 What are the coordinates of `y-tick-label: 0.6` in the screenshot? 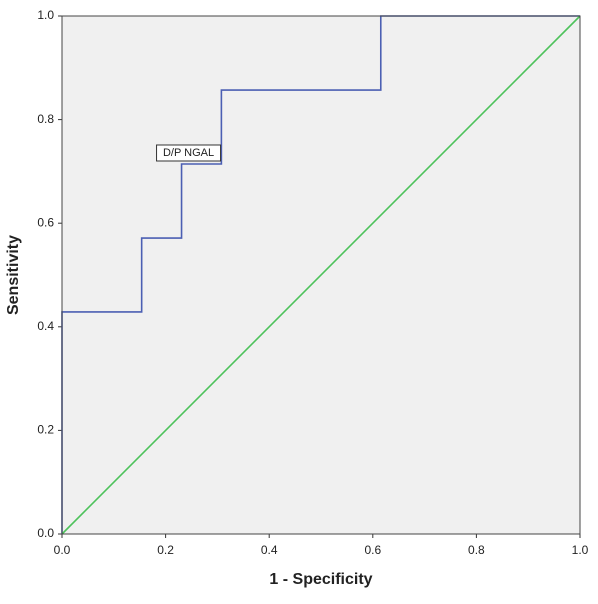 It's located at (45, 222).